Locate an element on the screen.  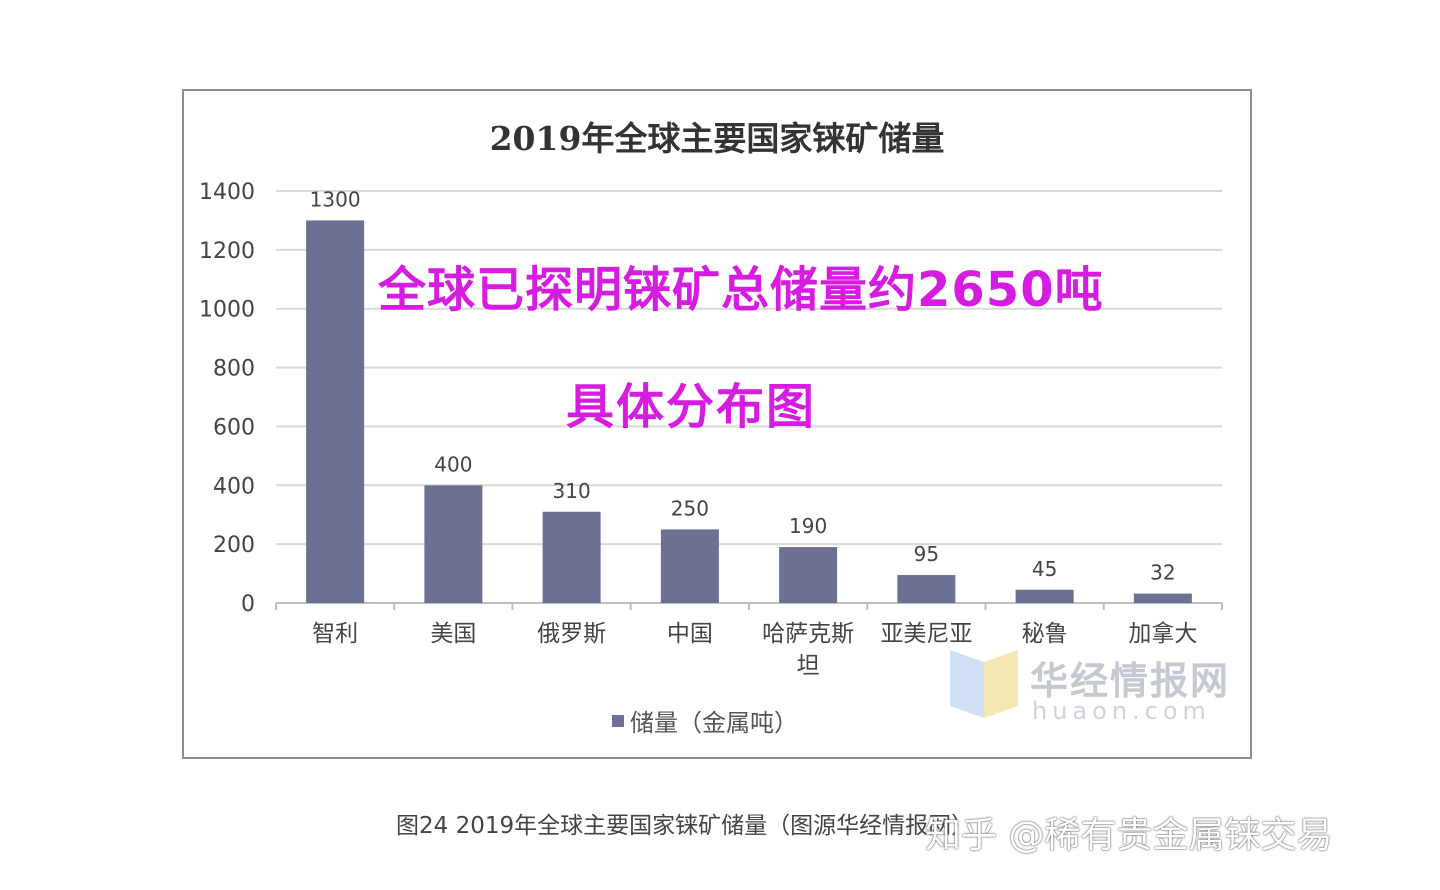
x-tick-label: 美国 is located at coordinates (453, 634).